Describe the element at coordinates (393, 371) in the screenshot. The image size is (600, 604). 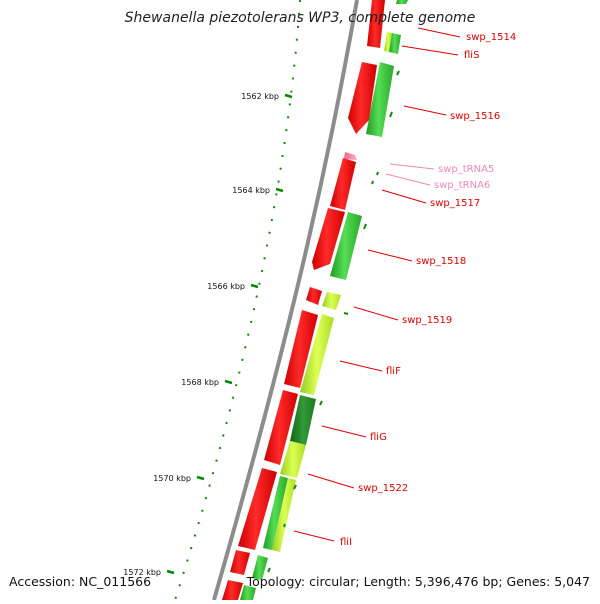
I see `gene-label: fliF` at that location.